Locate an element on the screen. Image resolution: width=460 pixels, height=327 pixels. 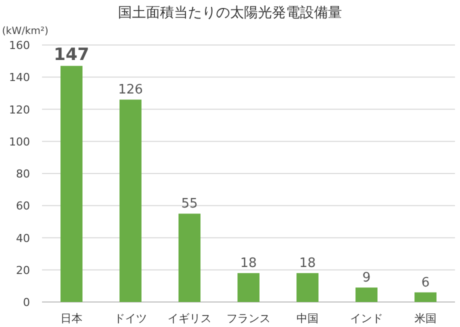
y-tick-label: 60 is located at coordinates (23, 206).